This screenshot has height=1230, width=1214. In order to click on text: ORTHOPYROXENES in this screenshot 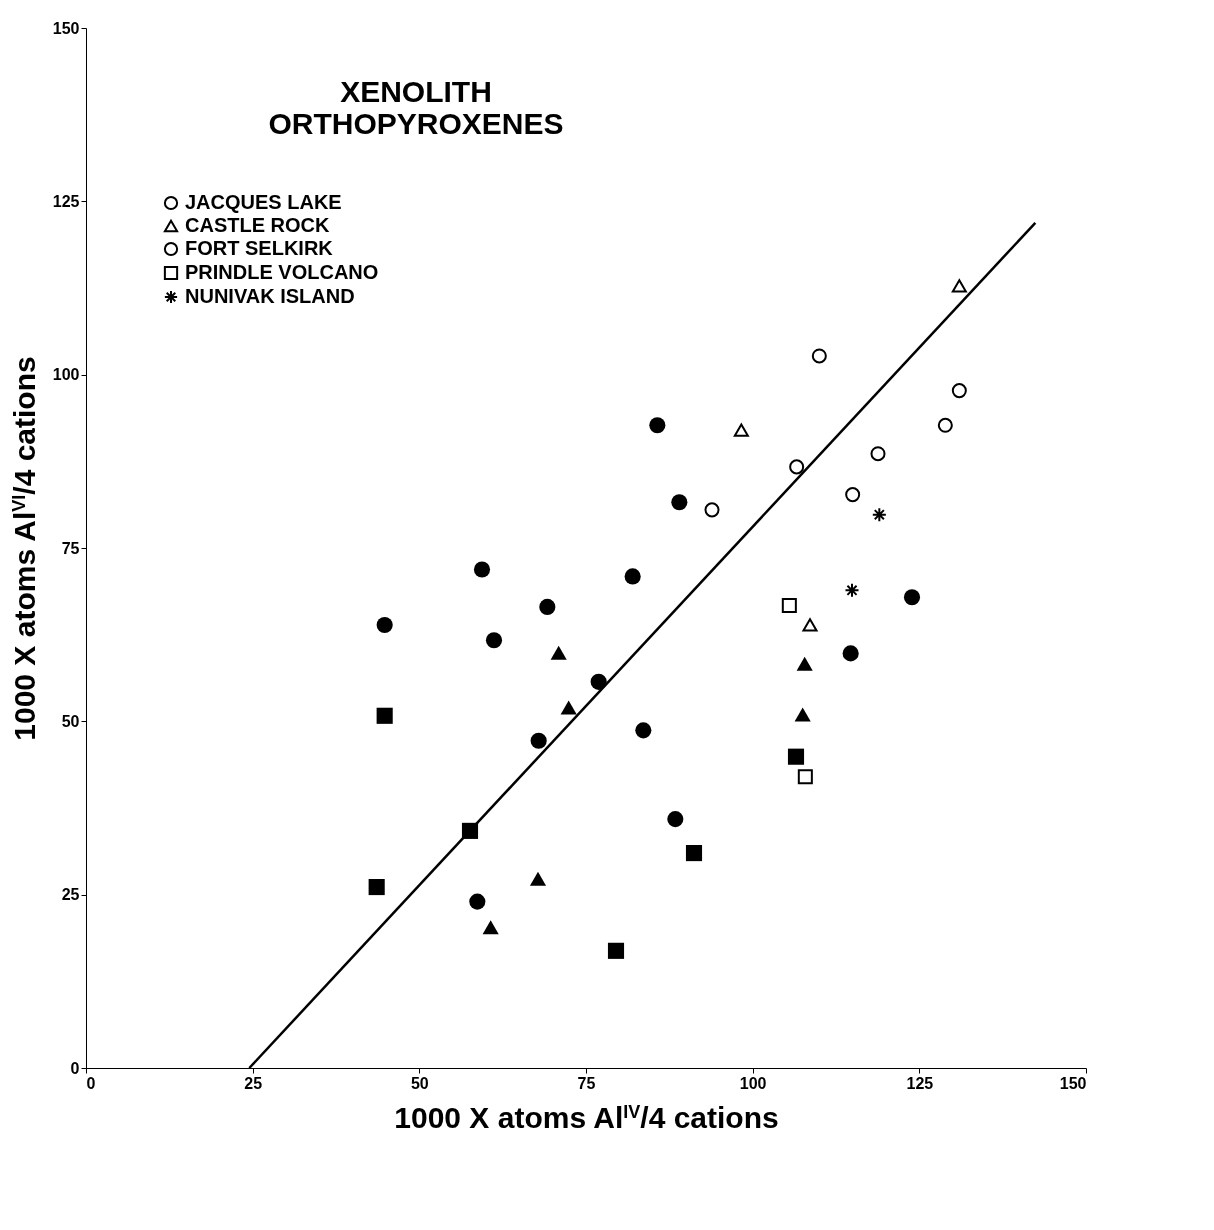, I will do `click(416, 123)`.